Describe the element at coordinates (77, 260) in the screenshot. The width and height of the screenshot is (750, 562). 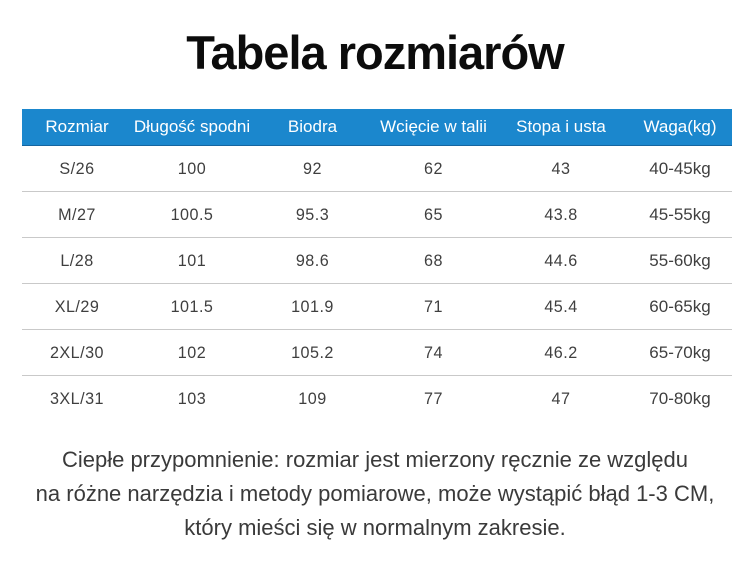
I see `size-cell: L/28` at that location.